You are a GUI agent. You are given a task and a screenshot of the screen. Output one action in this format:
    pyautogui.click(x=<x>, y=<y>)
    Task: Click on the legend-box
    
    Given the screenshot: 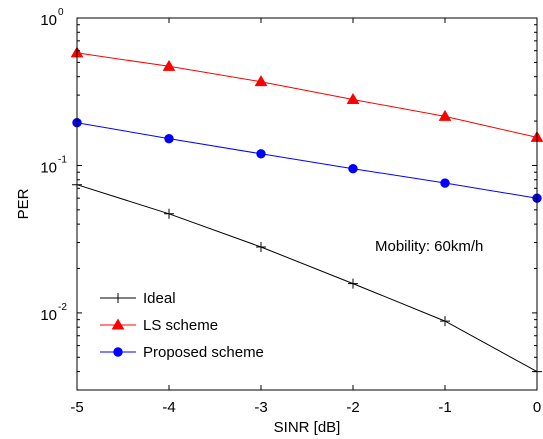 What is the action you would take?
    pyautogui.click(x=198, y=323)
    